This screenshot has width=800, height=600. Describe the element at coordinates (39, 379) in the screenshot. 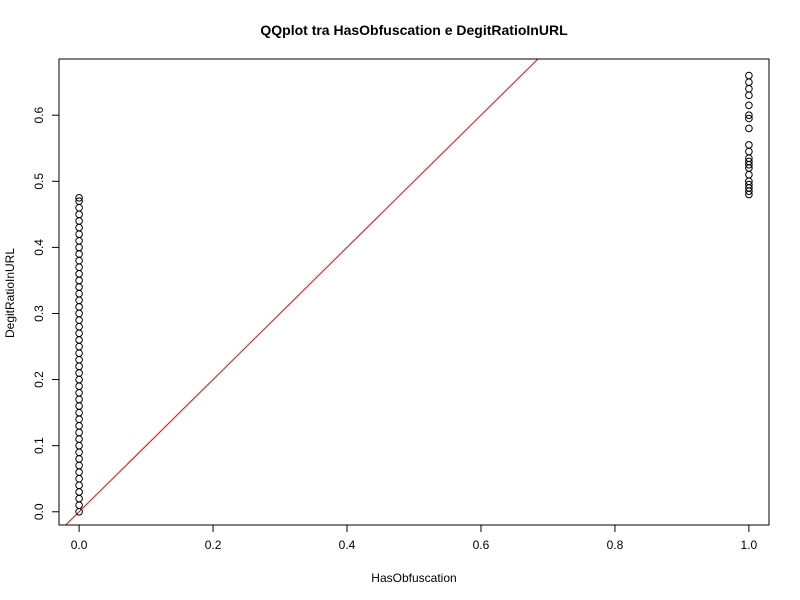

I see `y-tick-label: 0.2` at that location.